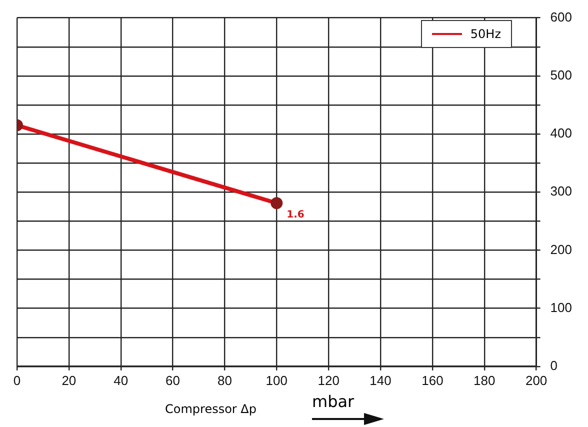 This screenshot has width=588, height=427. Describe the element at coordinates (561, 133) in the screenshot. I see `y-tick-label: 400` at that location.